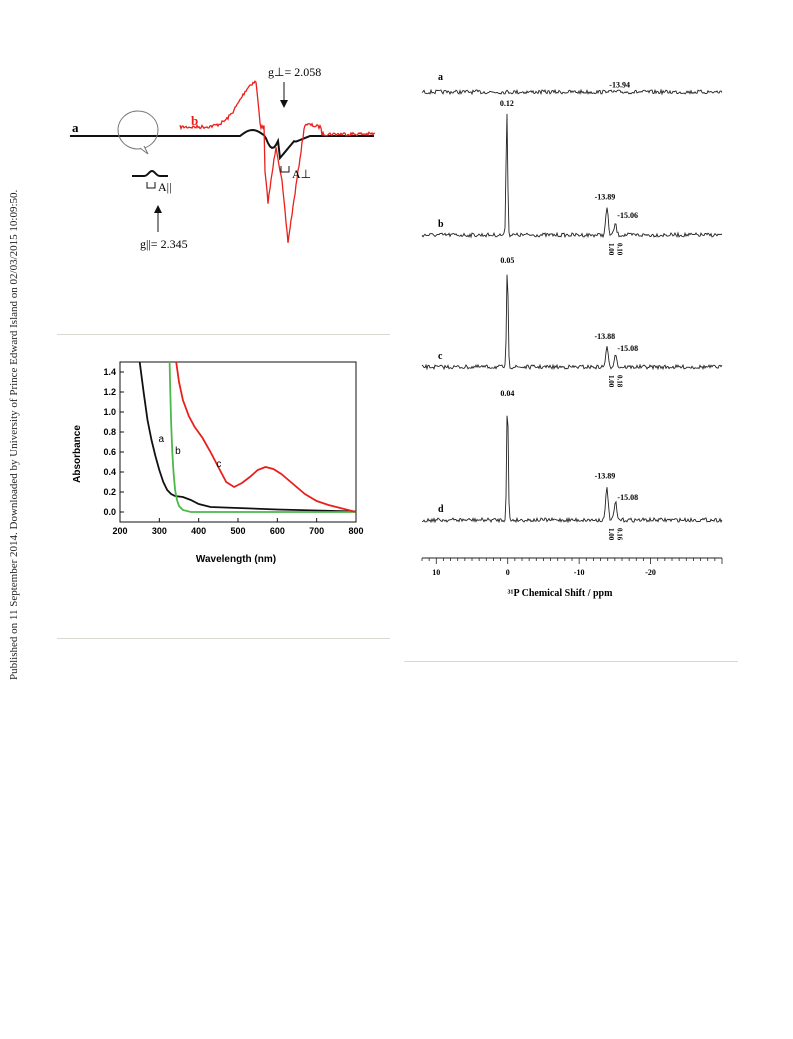 Image resolution: width=793 pixels, height=1039 pixels. I want to click on epr-inset-trace, so click(150, 173).